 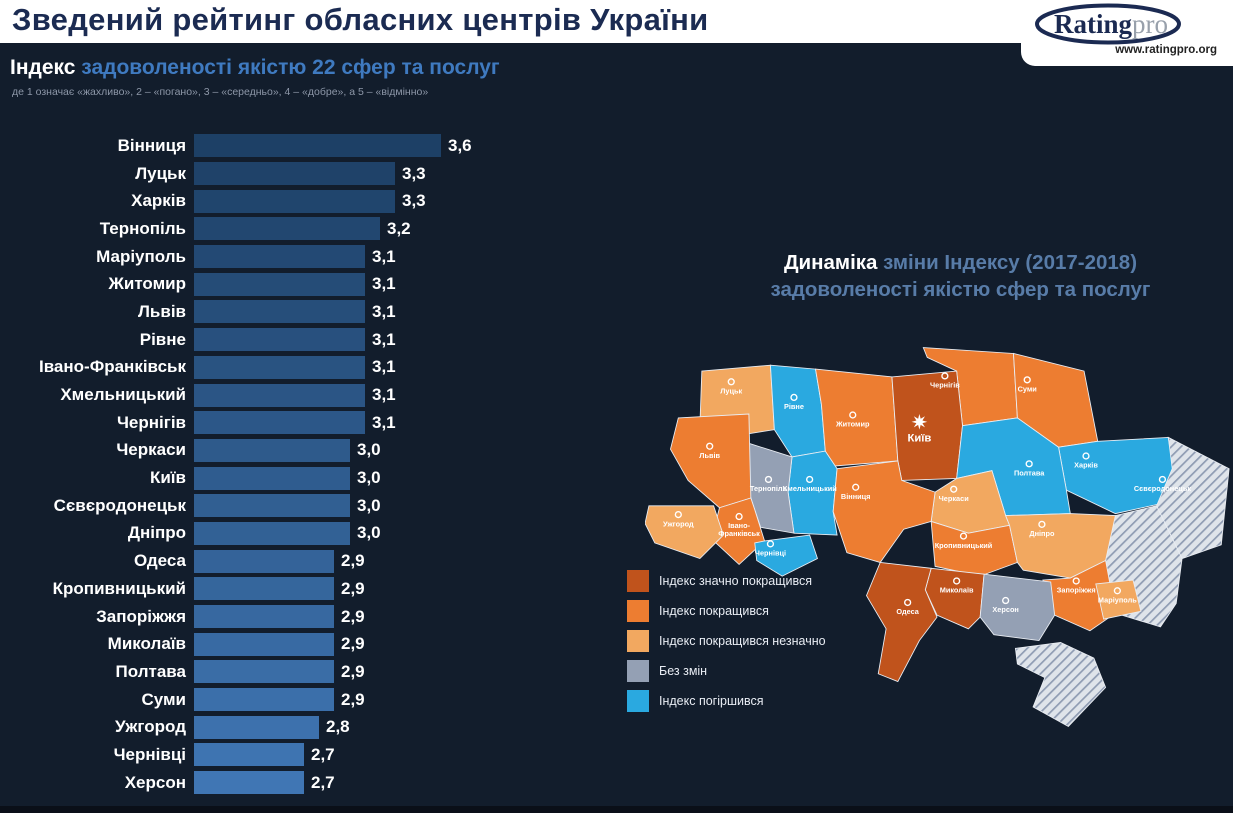 I want to click on map-city-label: Миколаїв, so click(x=957, y=590).